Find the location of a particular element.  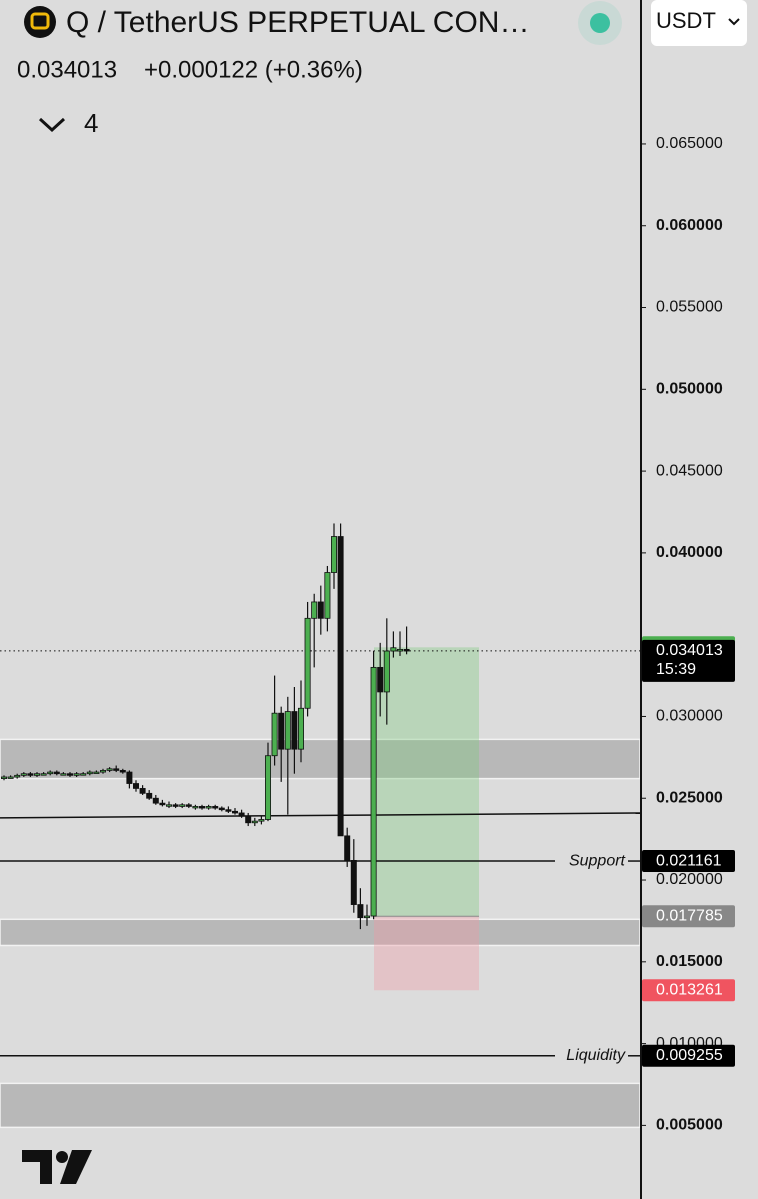

price-badge-label: 0.017785 is located at coordinates (689, 915).